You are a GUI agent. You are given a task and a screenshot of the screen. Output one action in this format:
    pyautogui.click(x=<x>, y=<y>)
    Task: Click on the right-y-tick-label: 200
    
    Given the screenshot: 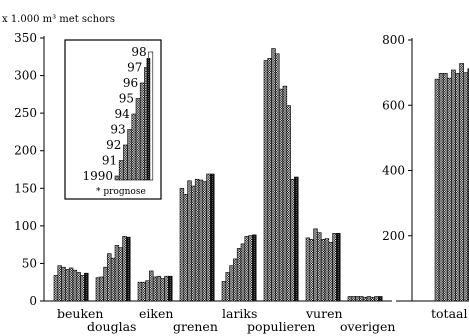 What is the action you would take?
    pyautogui.click(x=393, y=236)
    